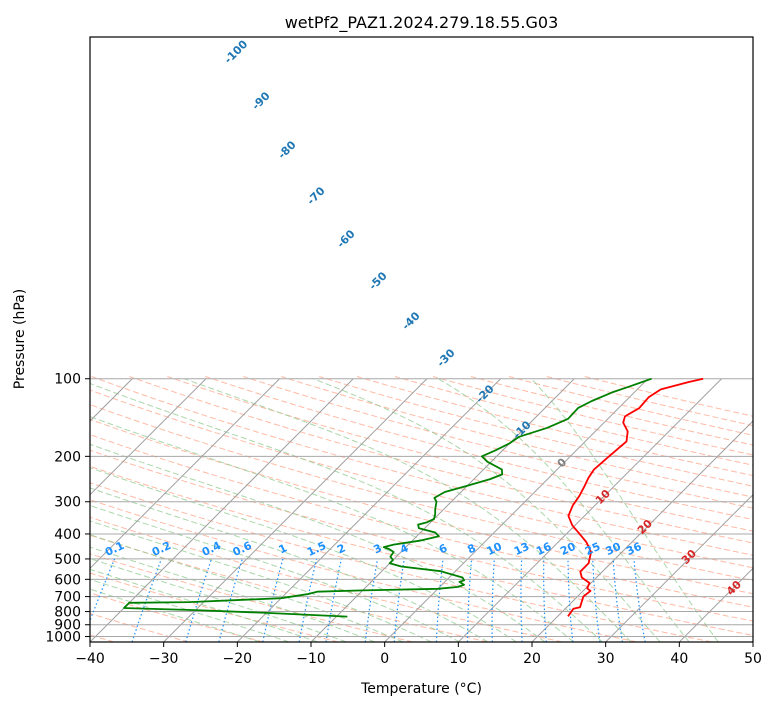 This screenshot has width=775, height=712. I want to click on y-tick-label: 300, so click(67, 503).